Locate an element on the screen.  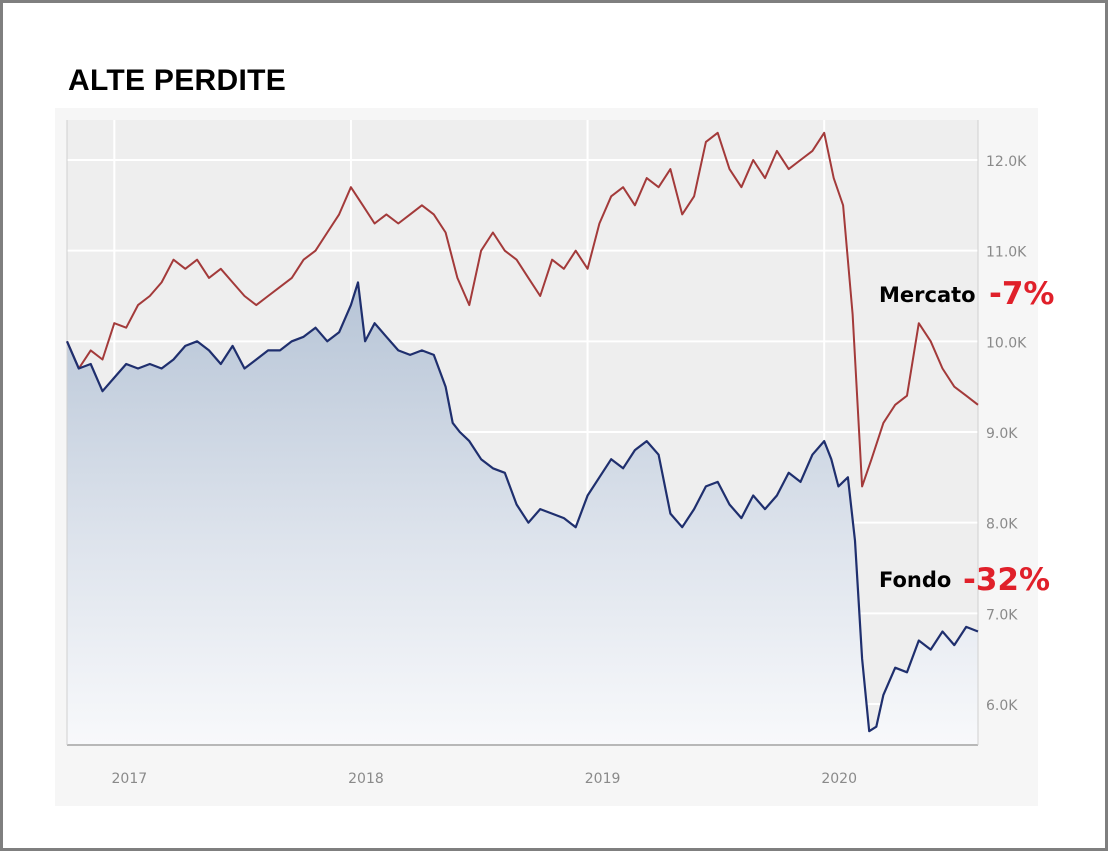
x-tick-label: 2019 is located at coordinates (603, 779).